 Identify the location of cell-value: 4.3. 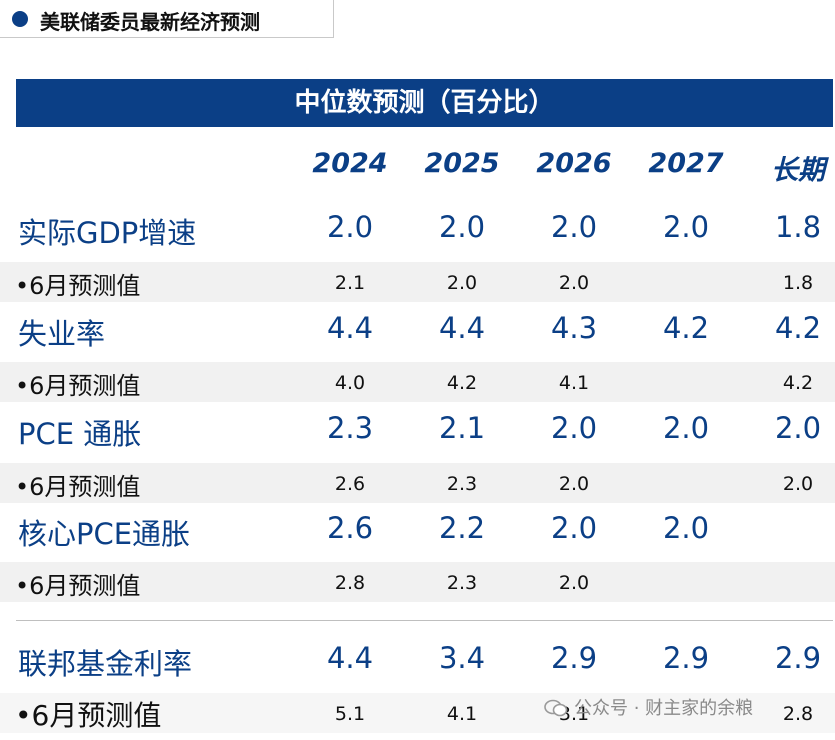
(574, 328).